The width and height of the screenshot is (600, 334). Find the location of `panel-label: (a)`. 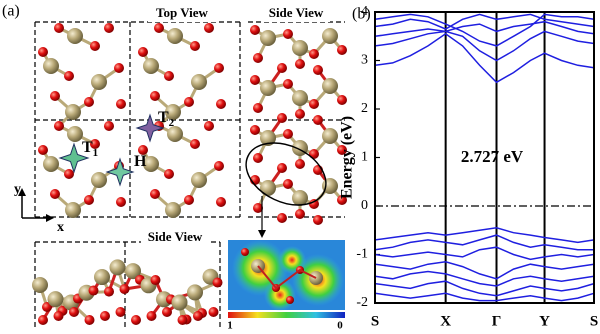

panel-label: (a) is located at coordinates (11, 11).